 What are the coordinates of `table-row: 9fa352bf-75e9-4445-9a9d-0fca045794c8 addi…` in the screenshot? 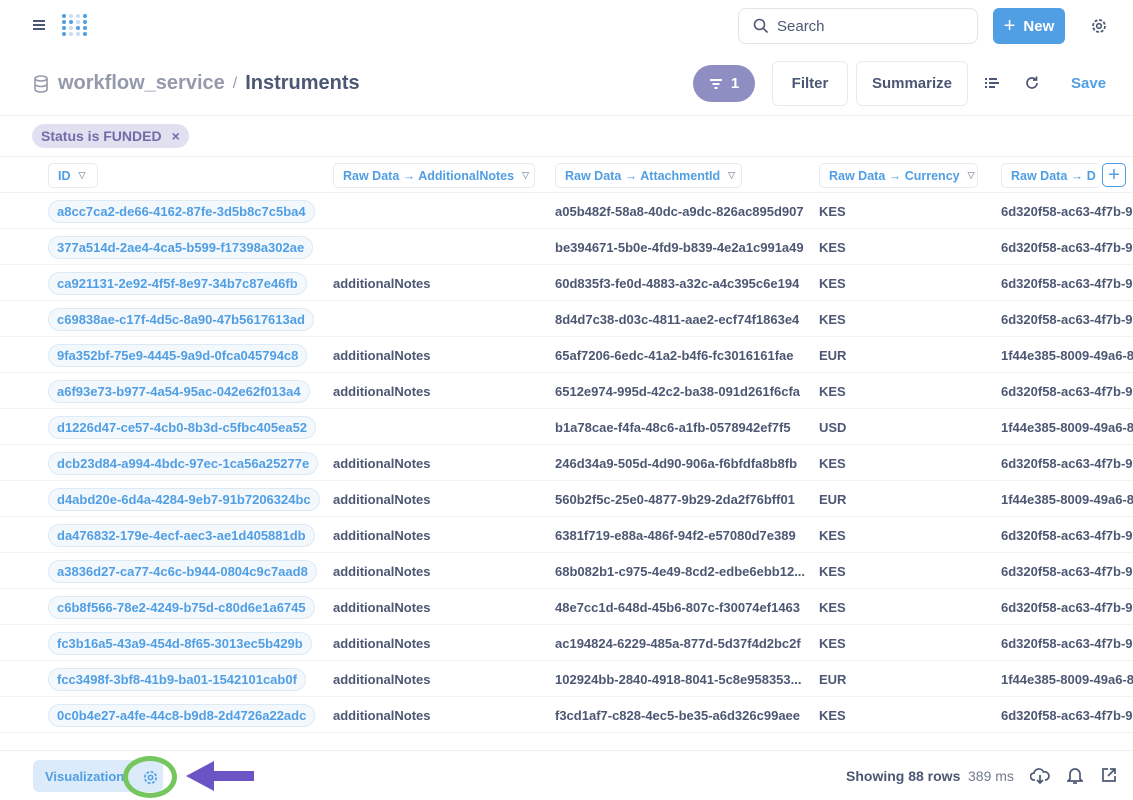 It's located at (566, 355).